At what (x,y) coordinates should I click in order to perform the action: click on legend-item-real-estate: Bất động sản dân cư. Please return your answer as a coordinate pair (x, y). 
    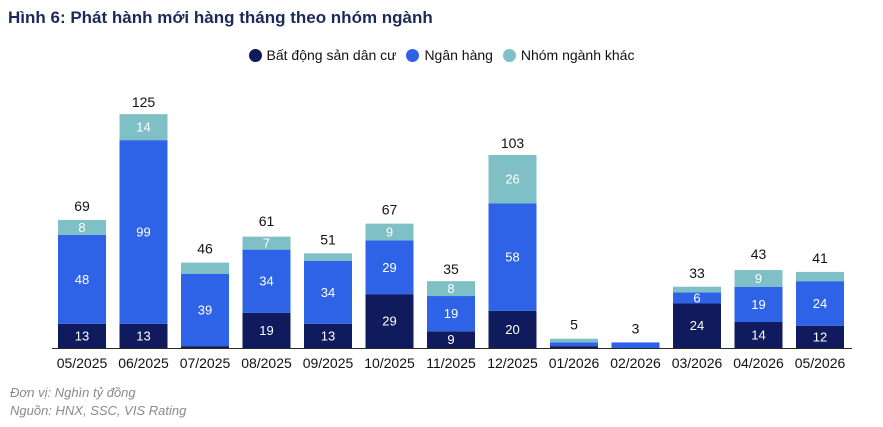
    Looking at the image, I should click on (322, 55).